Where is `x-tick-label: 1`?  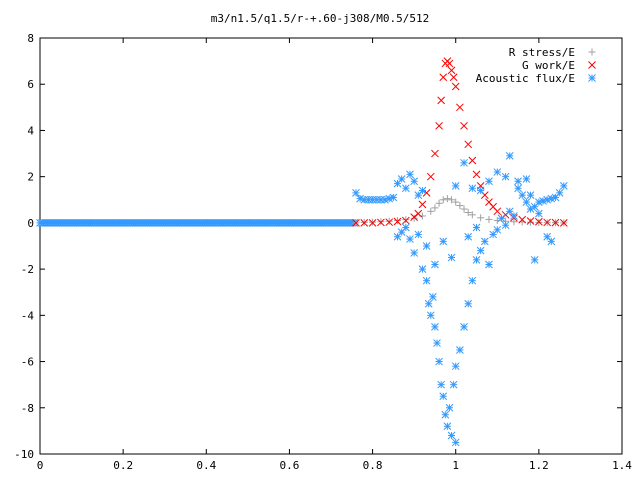
x-tick-label: 1 is located at coordinates (455, 465).